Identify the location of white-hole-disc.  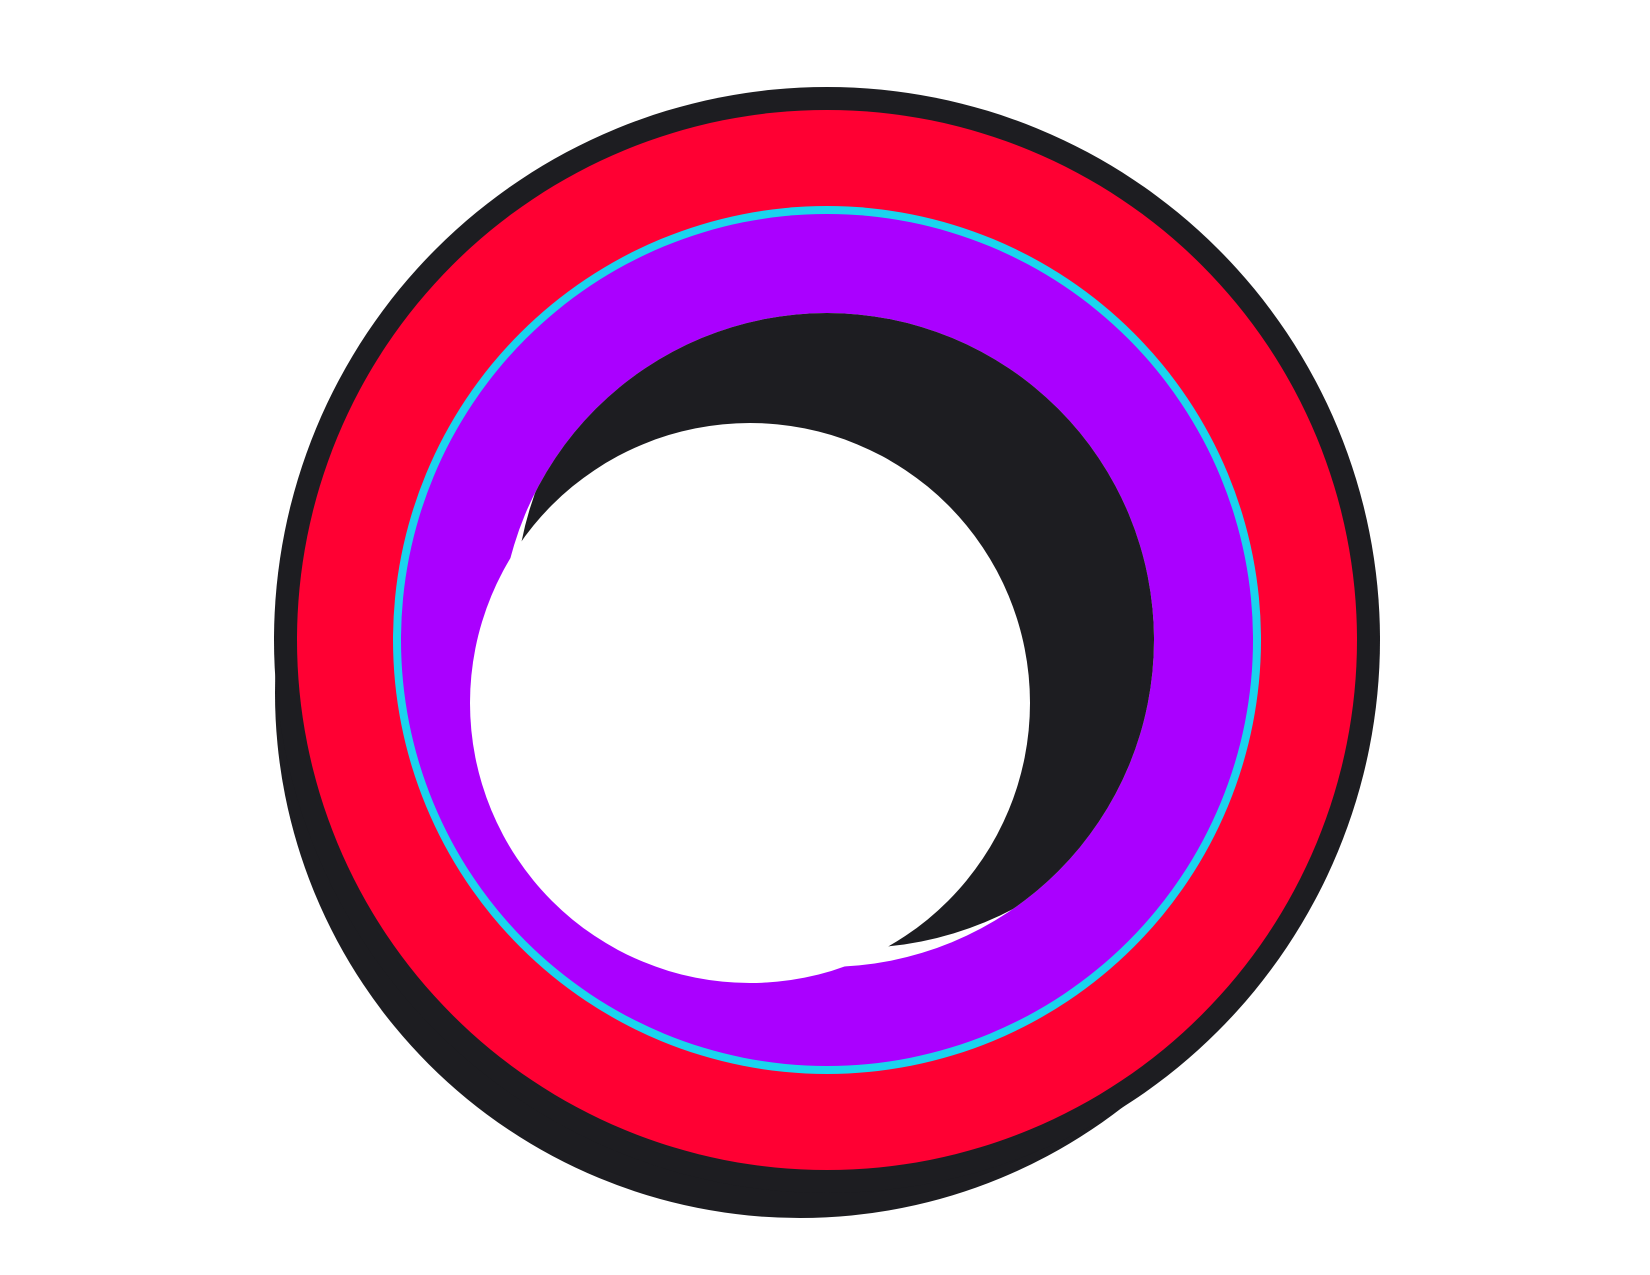
(750, 703).